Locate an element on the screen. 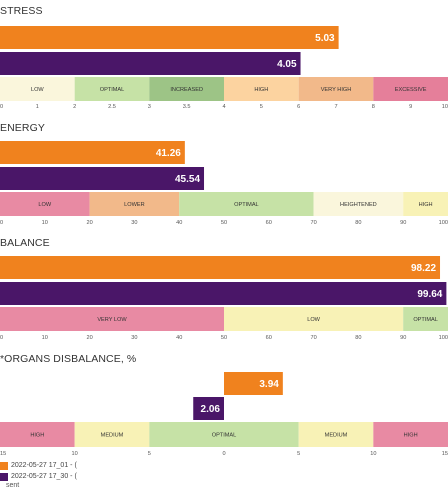 Image resolution: width=448 pixels, height=500 pixels. tick-label-2-7: 70 is located at coordinates (313, 338).